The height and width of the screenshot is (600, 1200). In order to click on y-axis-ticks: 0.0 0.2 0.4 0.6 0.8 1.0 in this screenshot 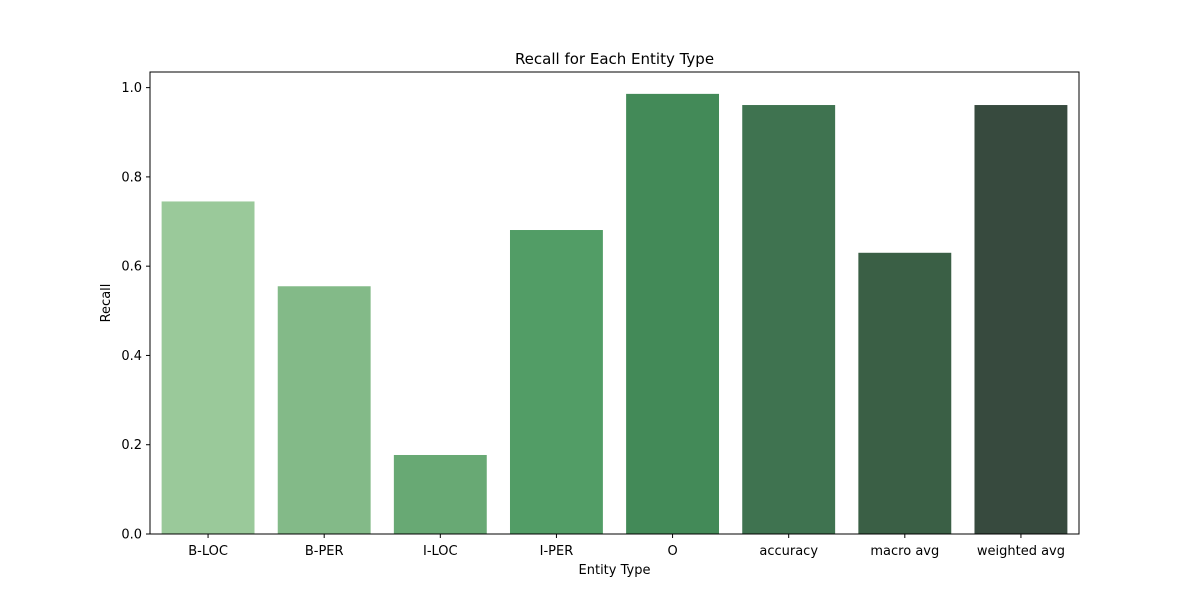, I will do `click(135, 312)`.